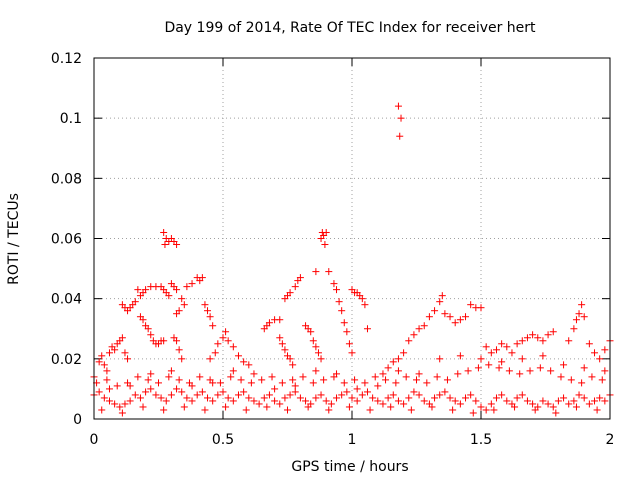 This screenshot has height=480, width=640. What do you see at coordinates (66, 179) in the screenshot?
I see `y-tick-label: 0.08` at bounding box center [66, 179].